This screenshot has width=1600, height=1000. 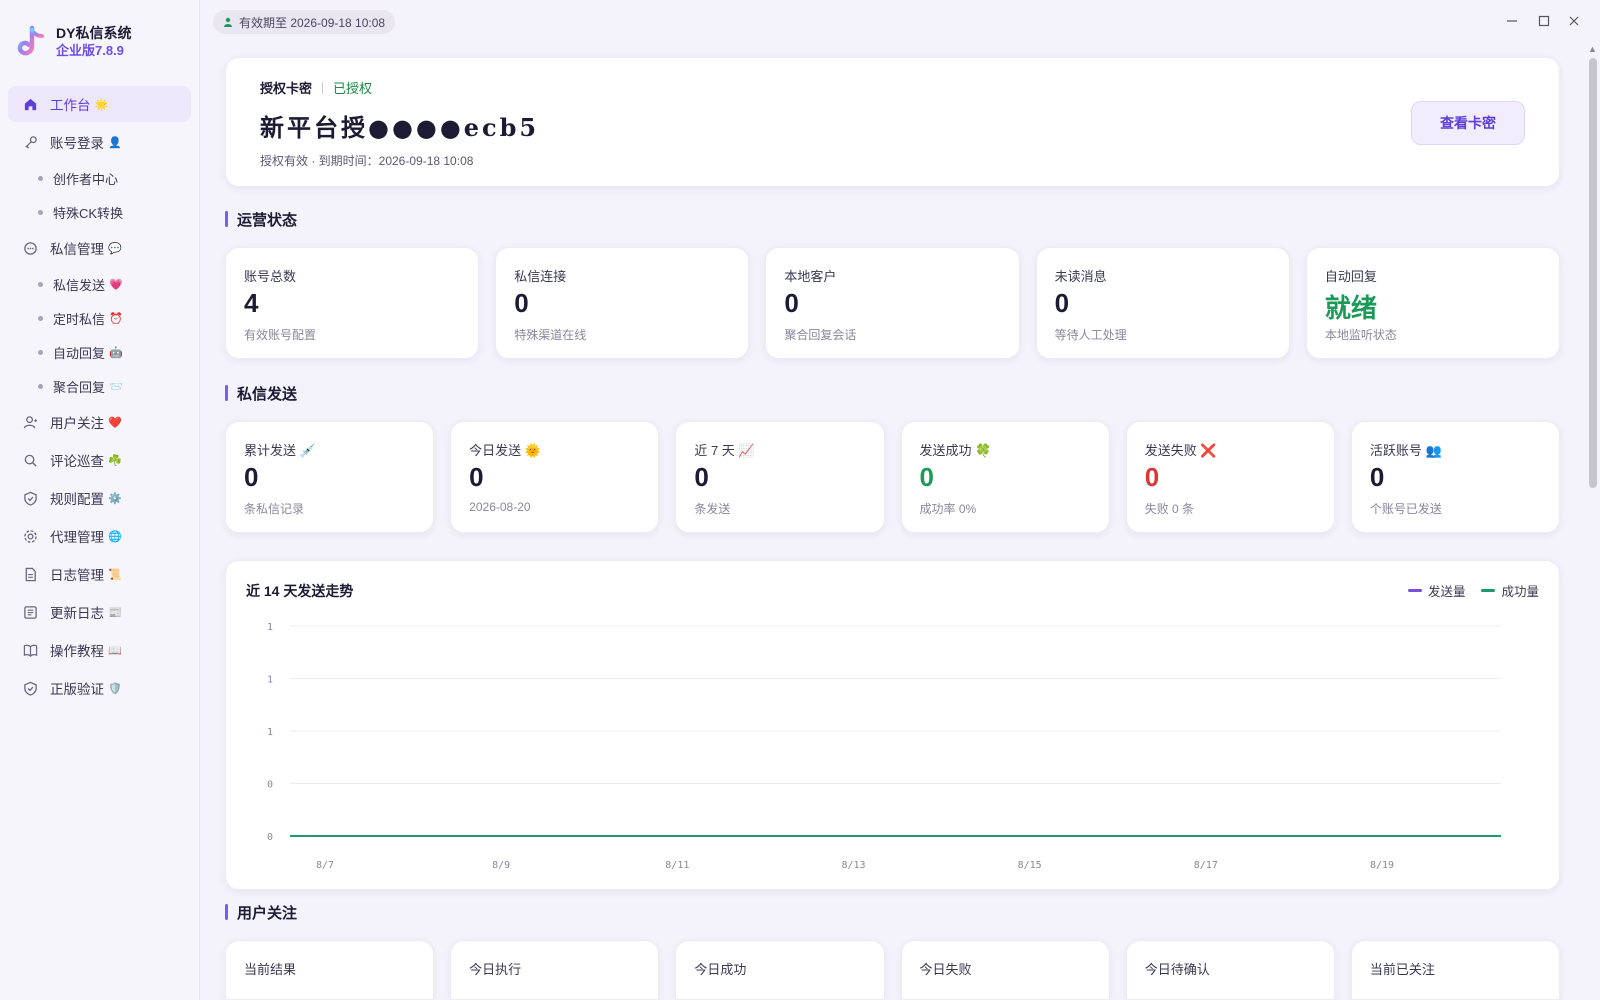 What do you see at coordinates (261, 912) in the screenshot?
I see `section-title-follow: 用户关注` at bounding box center [261, 912].